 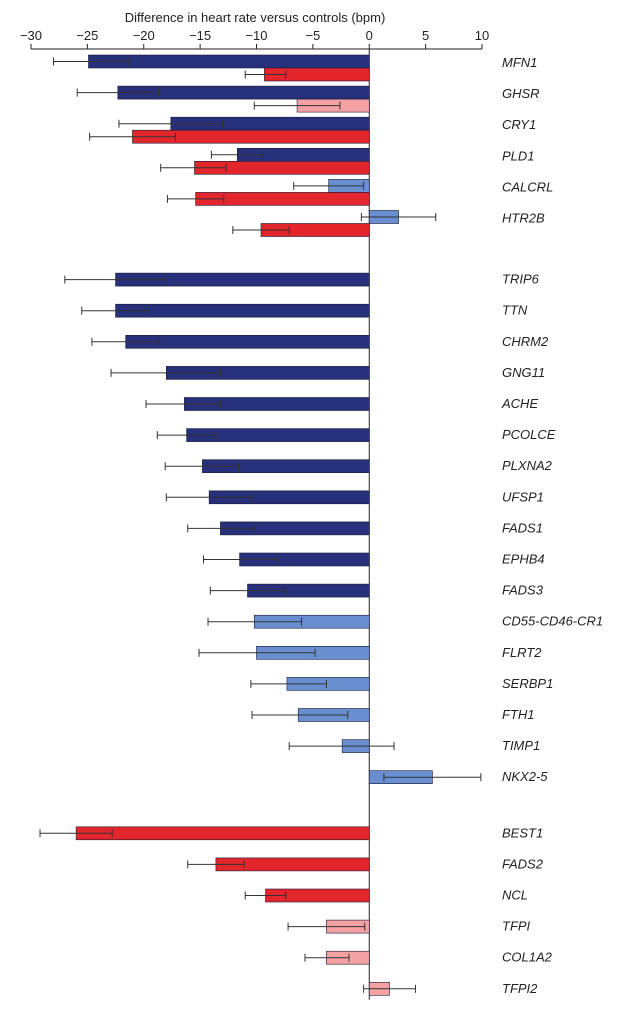 What do you see at coordinates (529, 434) in the screenshot?
I see `gene-label-pcolce: PCOLCE` at bounding box center [529, 434].